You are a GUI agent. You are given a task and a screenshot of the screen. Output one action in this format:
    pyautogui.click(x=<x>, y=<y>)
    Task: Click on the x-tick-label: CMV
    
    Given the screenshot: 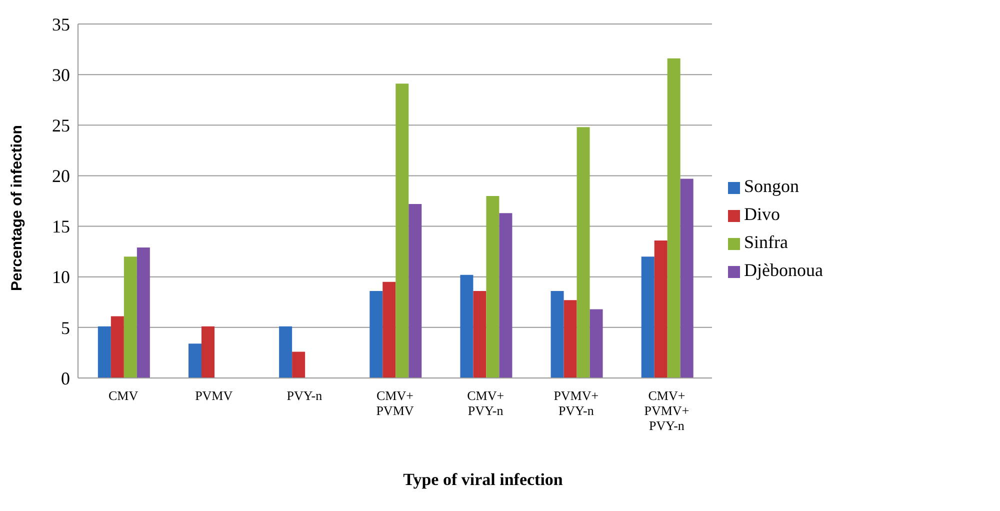 What is the action you would take?
    pyautogui.click(x=123, y=395)
    